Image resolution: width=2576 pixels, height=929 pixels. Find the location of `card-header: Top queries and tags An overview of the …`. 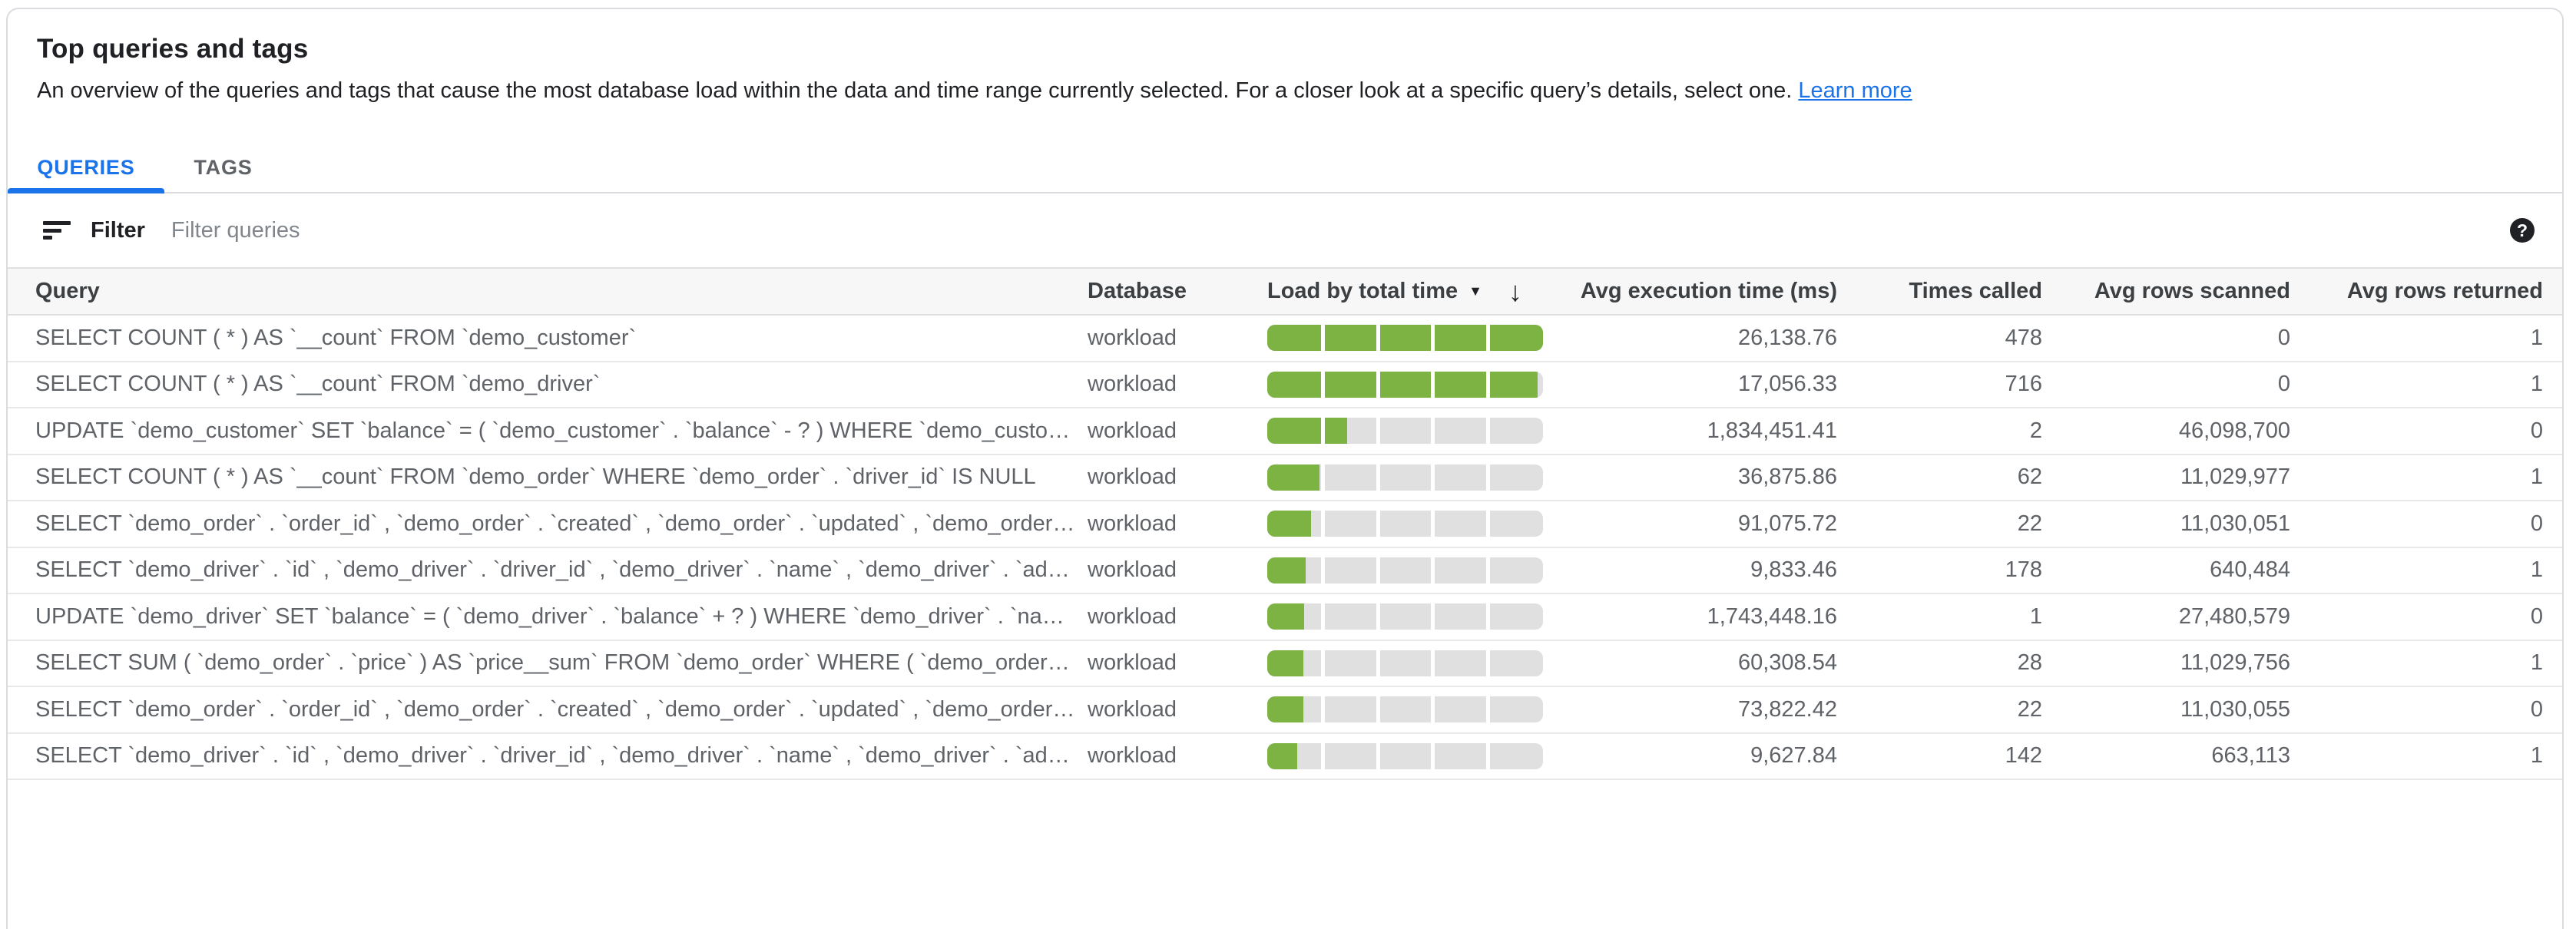

card-header: Top queries and tags An overview of the … is located at coordinates (1285, 57).